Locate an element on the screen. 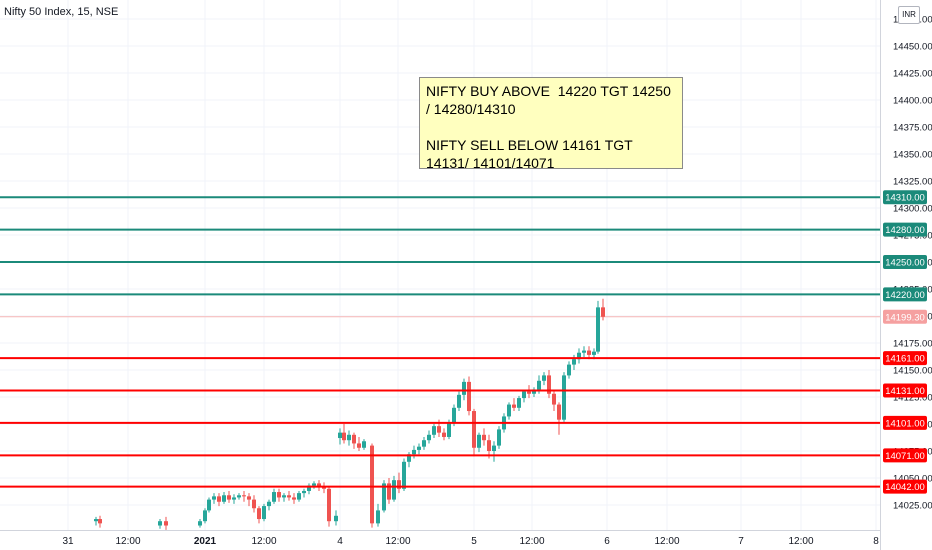 The height and width of the screenshot is (550, 932). price-tick-label: 14350.00 is located at coordinates (912, 155).